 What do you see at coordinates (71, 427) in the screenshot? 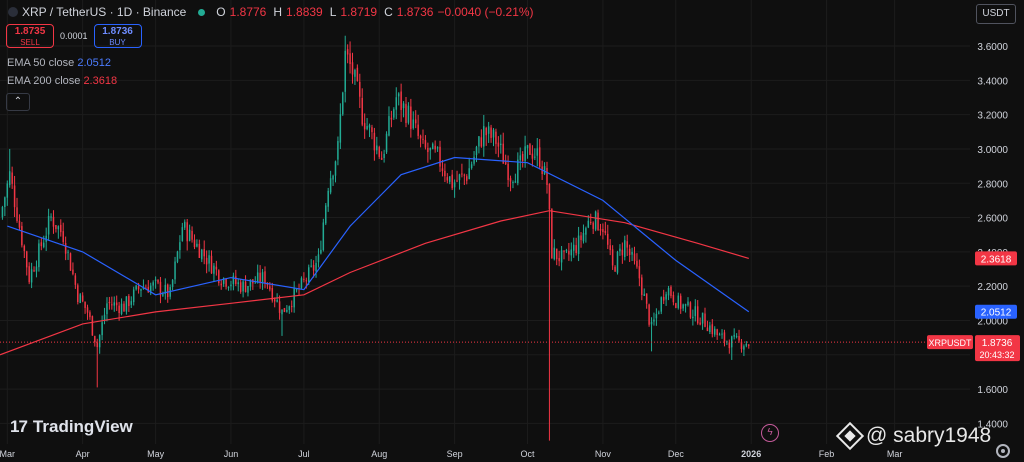
I see `tradingview-logo: 17 TradingView` at bounding box center [71, 427].